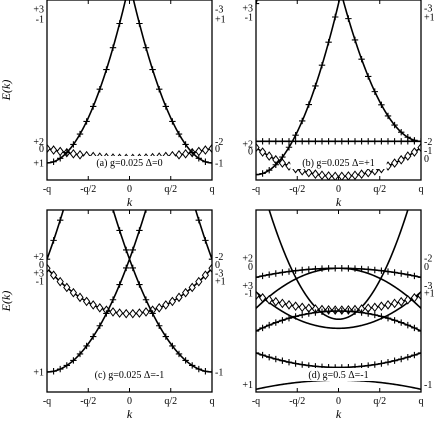 The image size is (436, 423). I want to click on x-tick-label: q, so click(421, 189).